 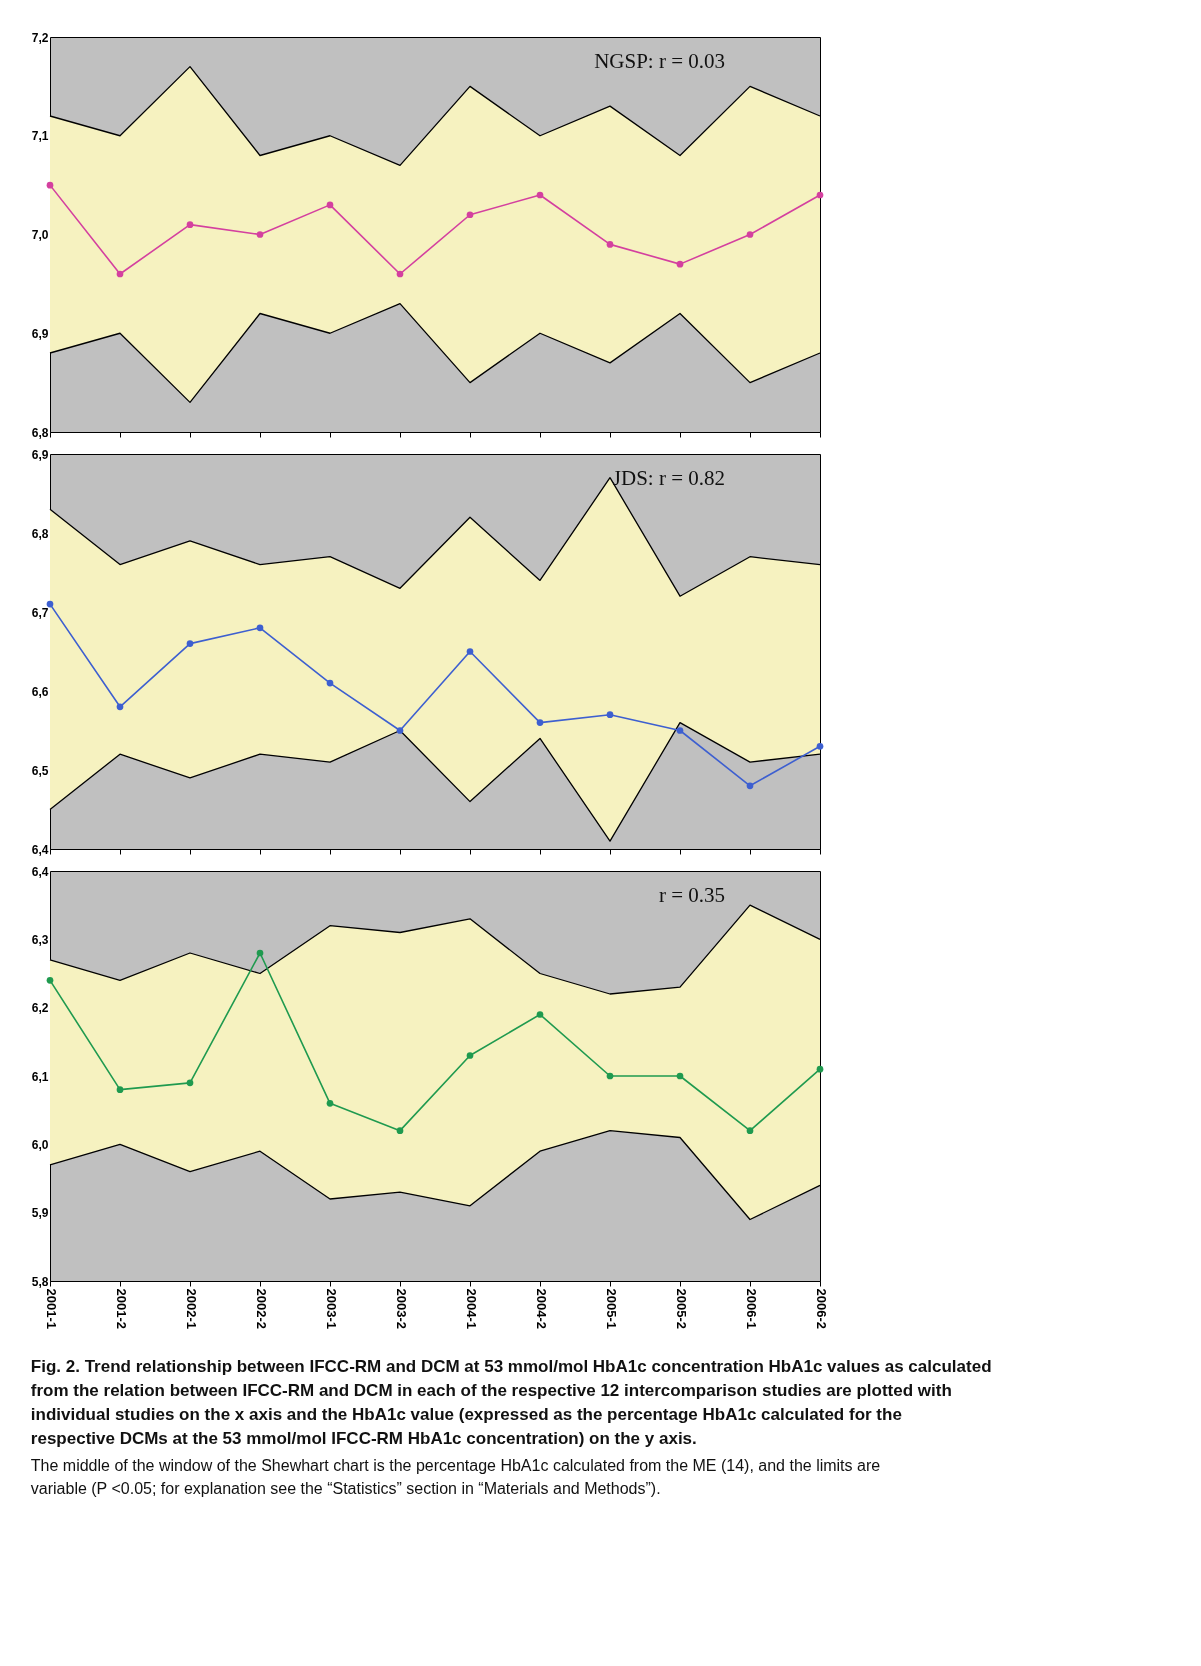 I want to click on y-tick-label: 6,1, so click(x=40, y=1076).